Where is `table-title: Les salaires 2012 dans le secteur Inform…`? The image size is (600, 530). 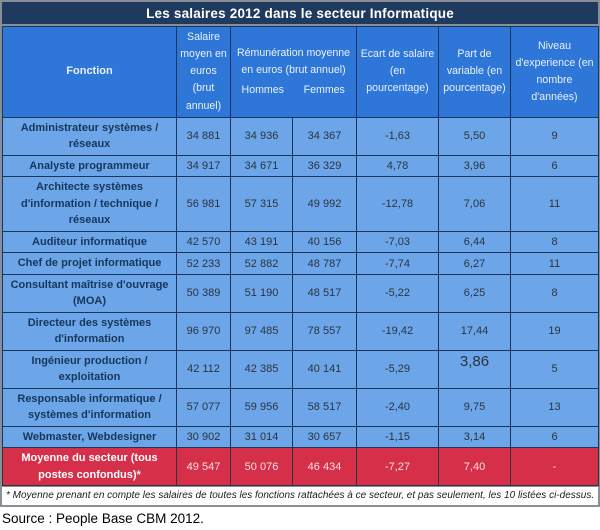
table-title: Les salaires 2012 dans le secteur Inform… is located at coordinates (300, 14).